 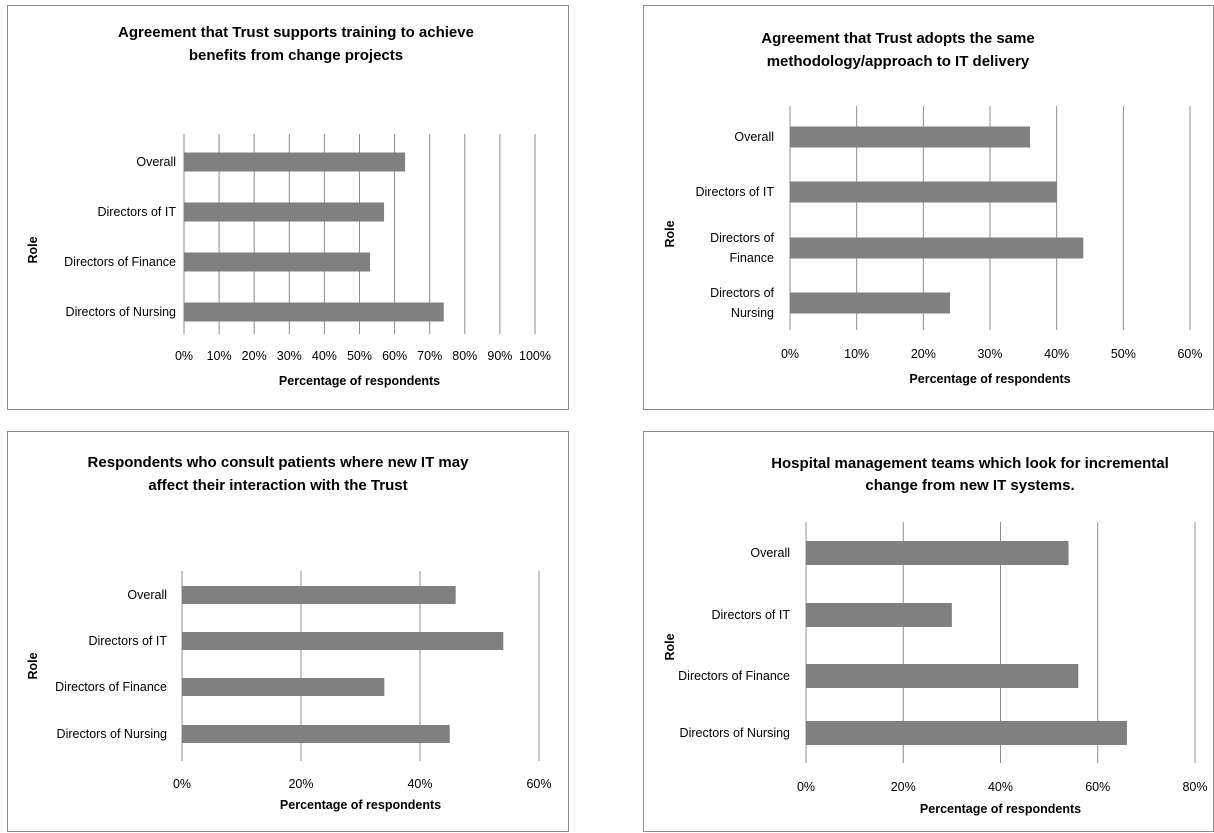 What do you see at coordinates (969, 485) in the screenshot?
I see `chart-title: change from new IT systems.` at bounding box center [969, 485].